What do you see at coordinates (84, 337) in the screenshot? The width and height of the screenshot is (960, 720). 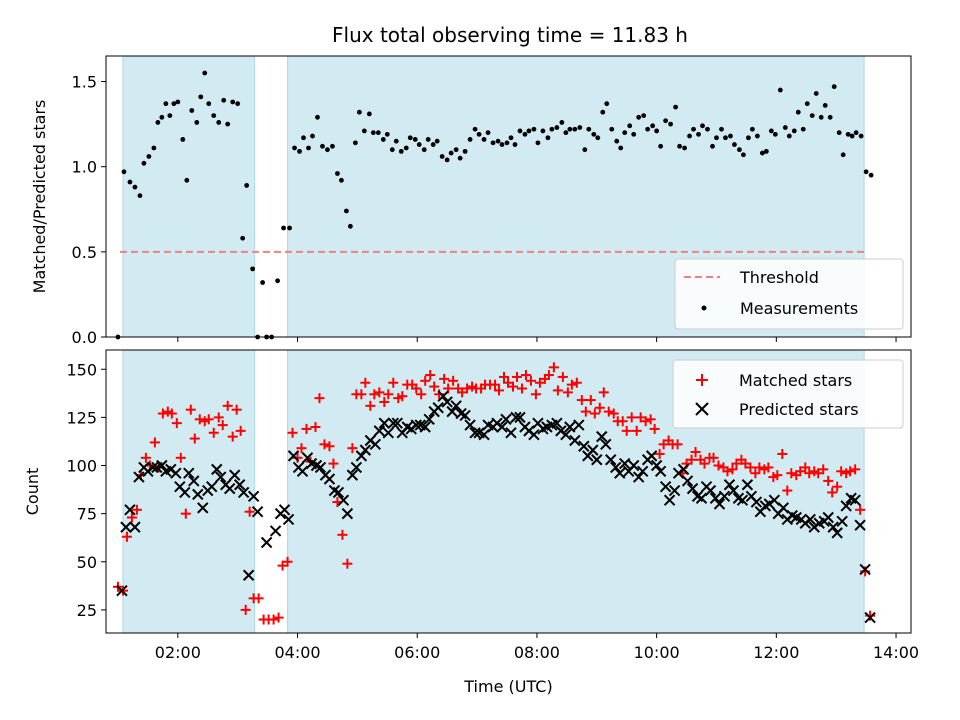 I see `ratio-y-tick-label: 0.0` at bounding box center [84, 337].